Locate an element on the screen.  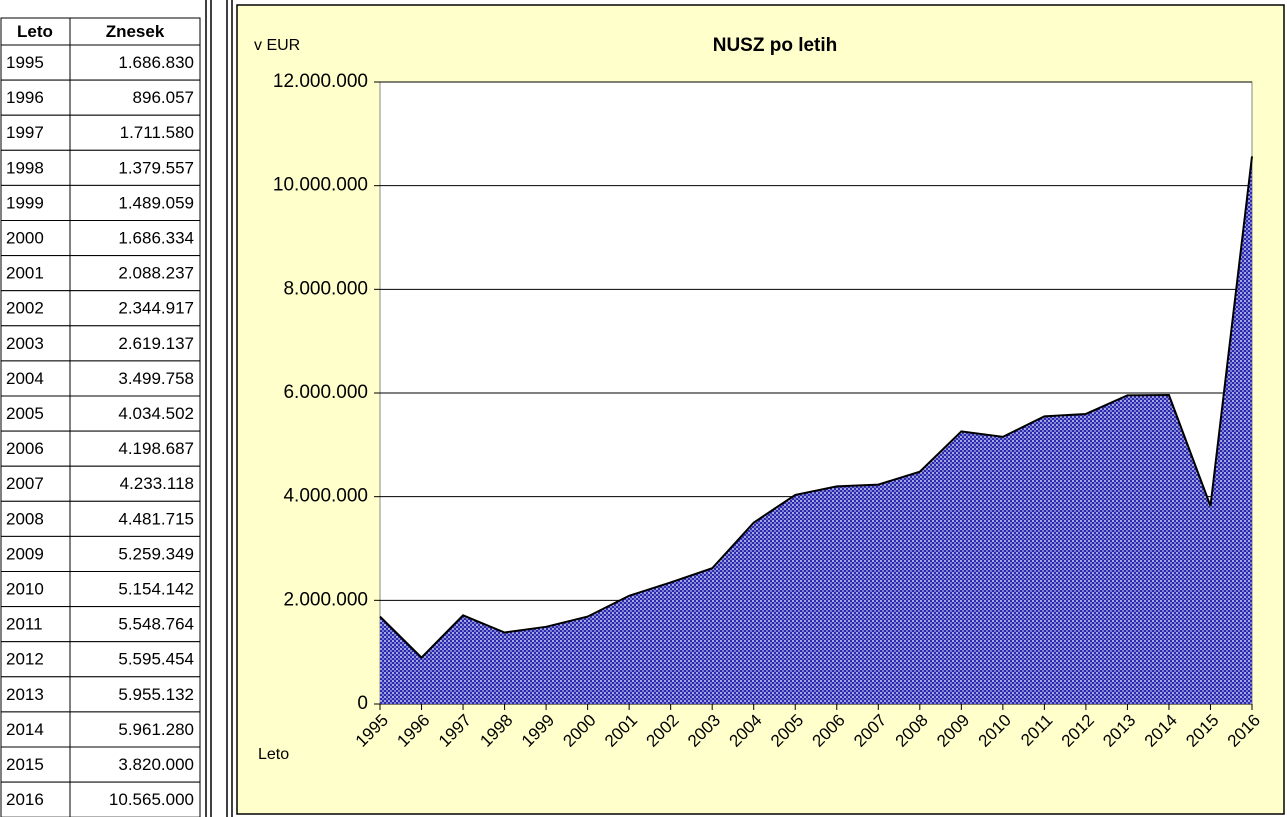
table-amount: 3.820.000 is located at coordinates (156, 764).